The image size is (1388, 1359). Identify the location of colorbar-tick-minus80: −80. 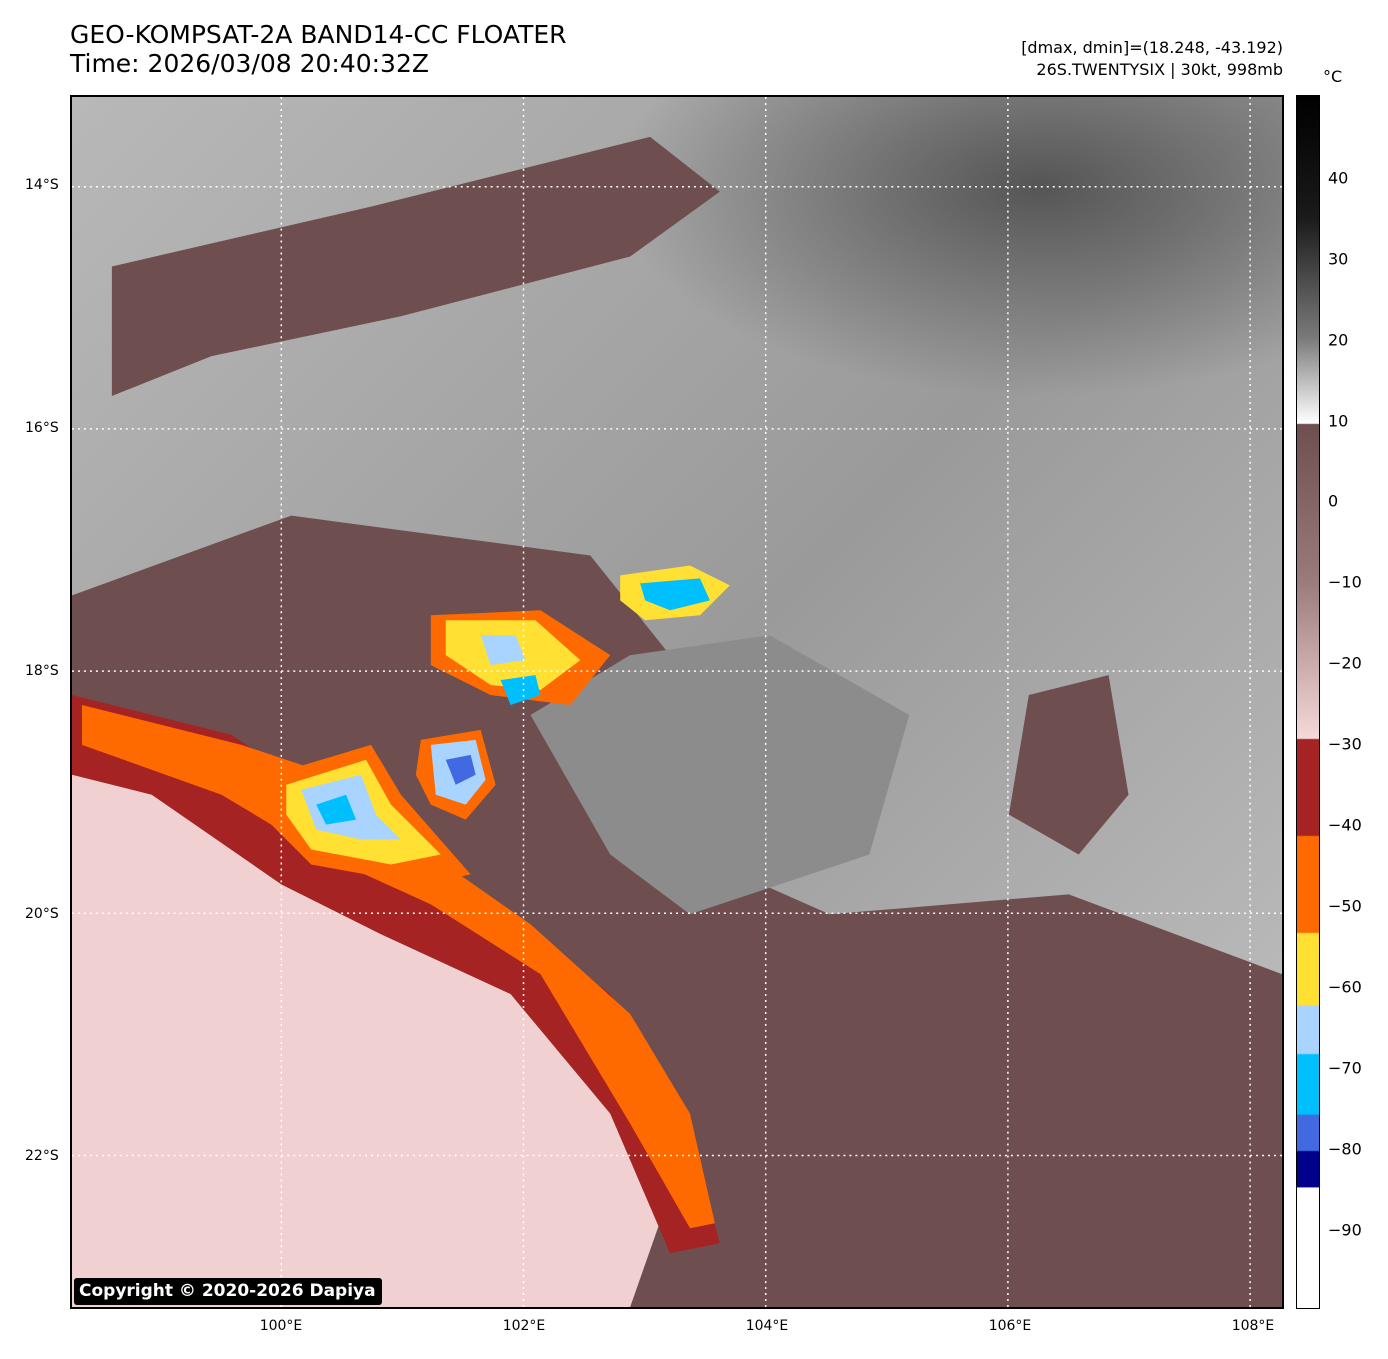
(1345, 1149).